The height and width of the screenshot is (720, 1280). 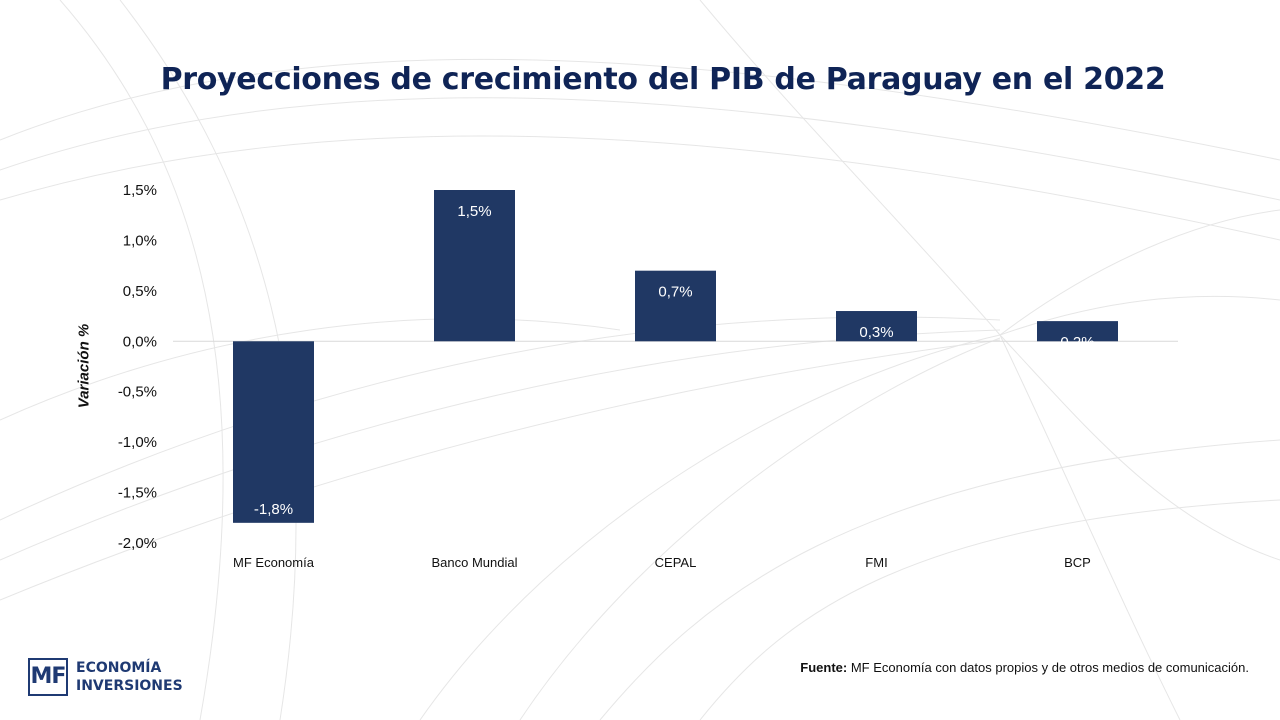 What do you see at coordinates (140, 240) in the screenshot?
I see `y-tick-label: 1,0%` at bounding box center [140, 240].